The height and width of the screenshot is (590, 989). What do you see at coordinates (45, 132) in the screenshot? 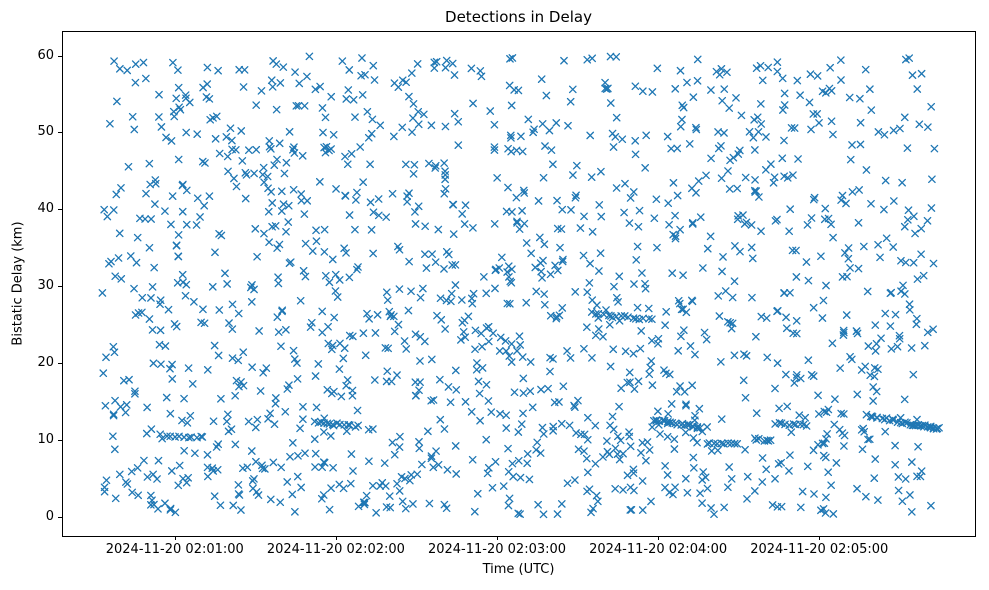
I see `y-tick-label: 50` at bounding box center [45, 132].